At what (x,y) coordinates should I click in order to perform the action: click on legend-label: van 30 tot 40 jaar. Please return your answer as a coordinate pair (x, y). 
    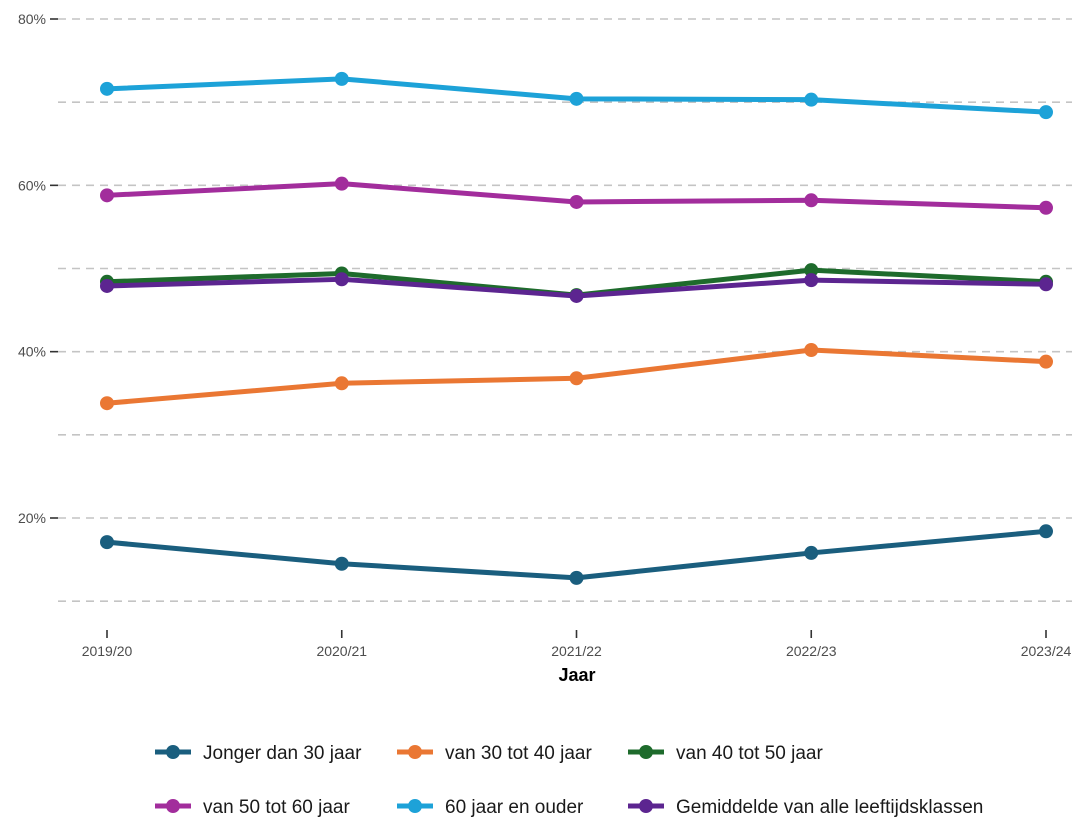
    Looking at the image, I should click on (518, 753).